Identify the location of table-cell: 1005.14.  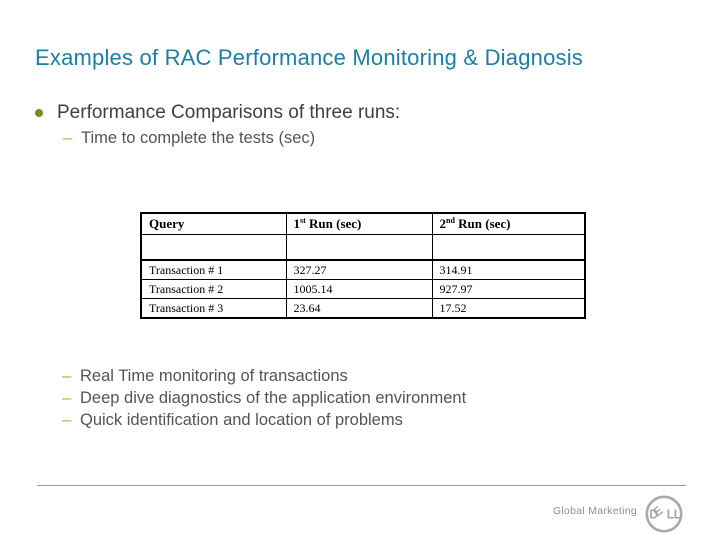
(359, 289).